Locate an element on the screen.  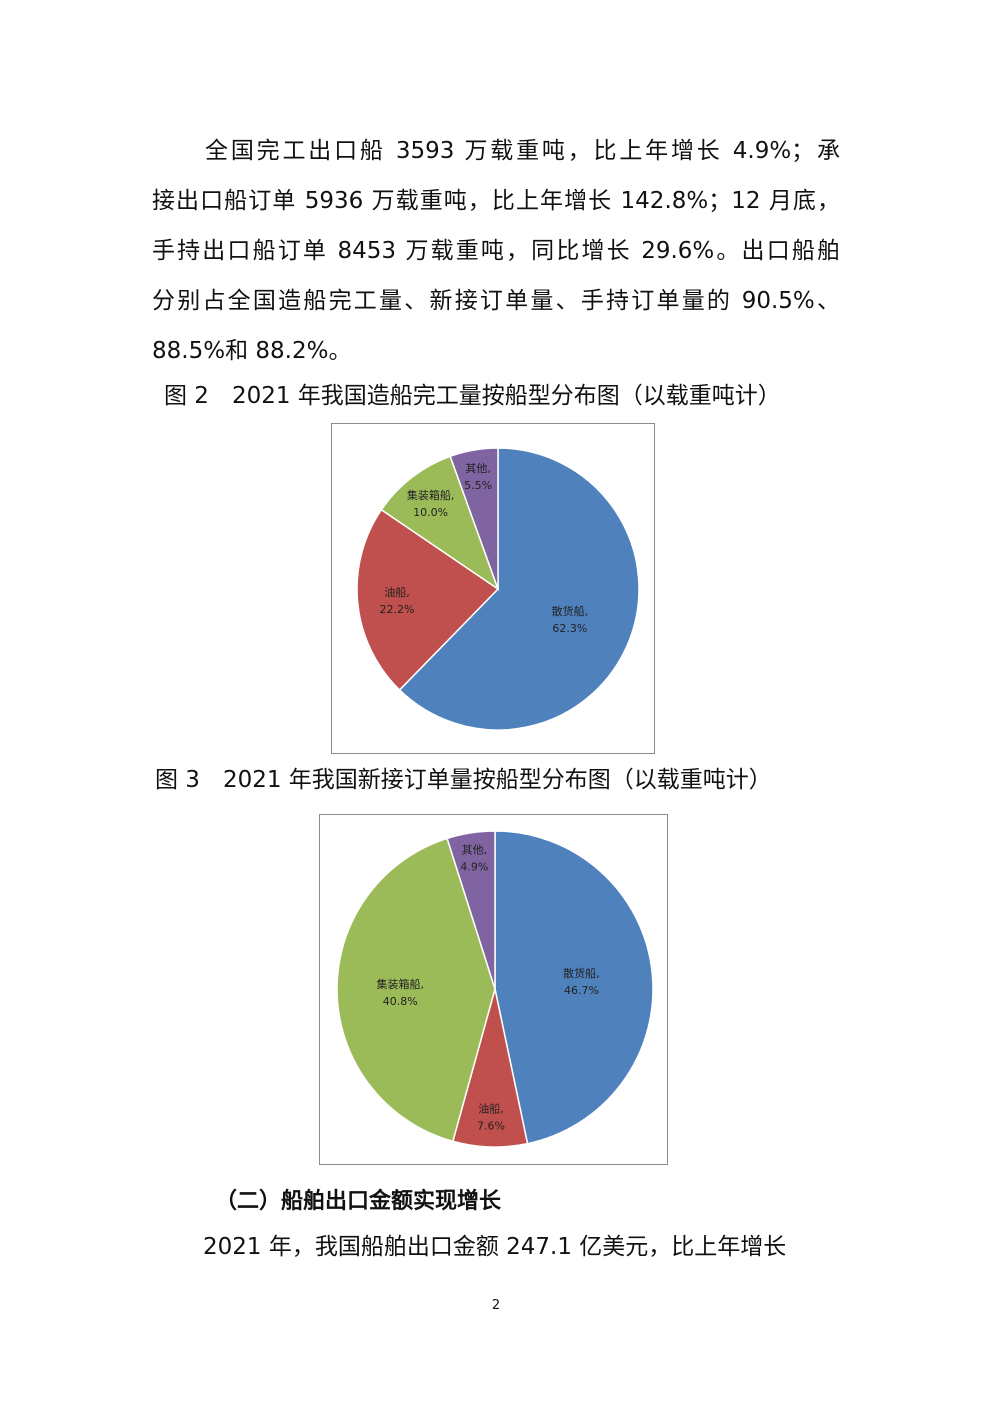
slice-value-label: 22.2% is located at coordinates (397, 609).